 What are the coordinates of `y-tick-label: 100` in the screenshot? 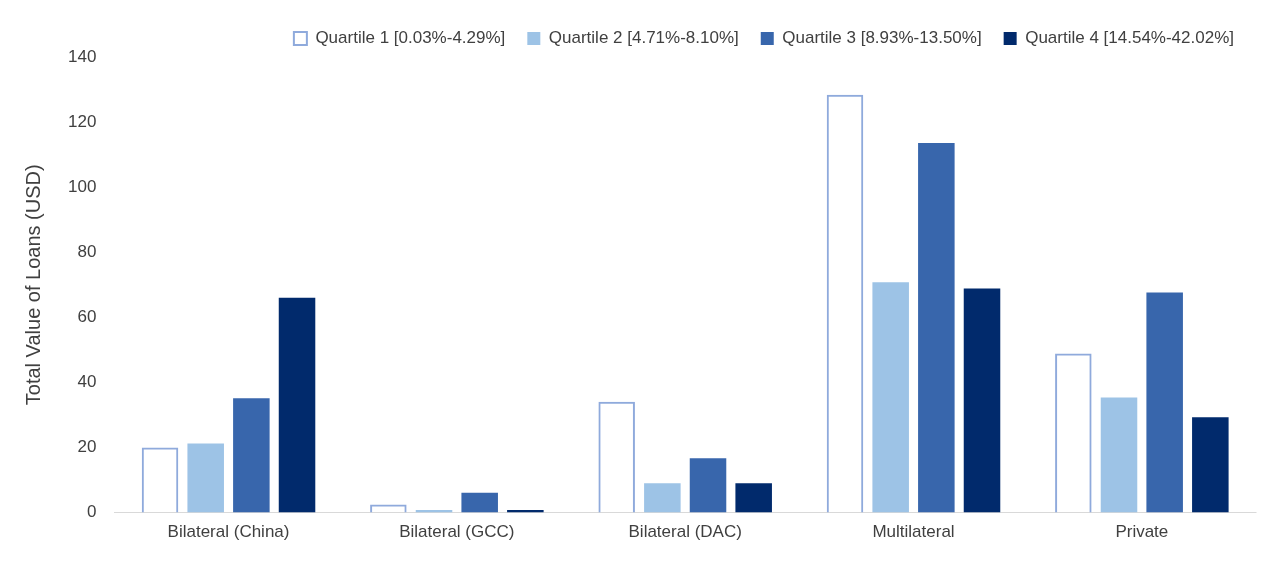 It's located at (82, 186).